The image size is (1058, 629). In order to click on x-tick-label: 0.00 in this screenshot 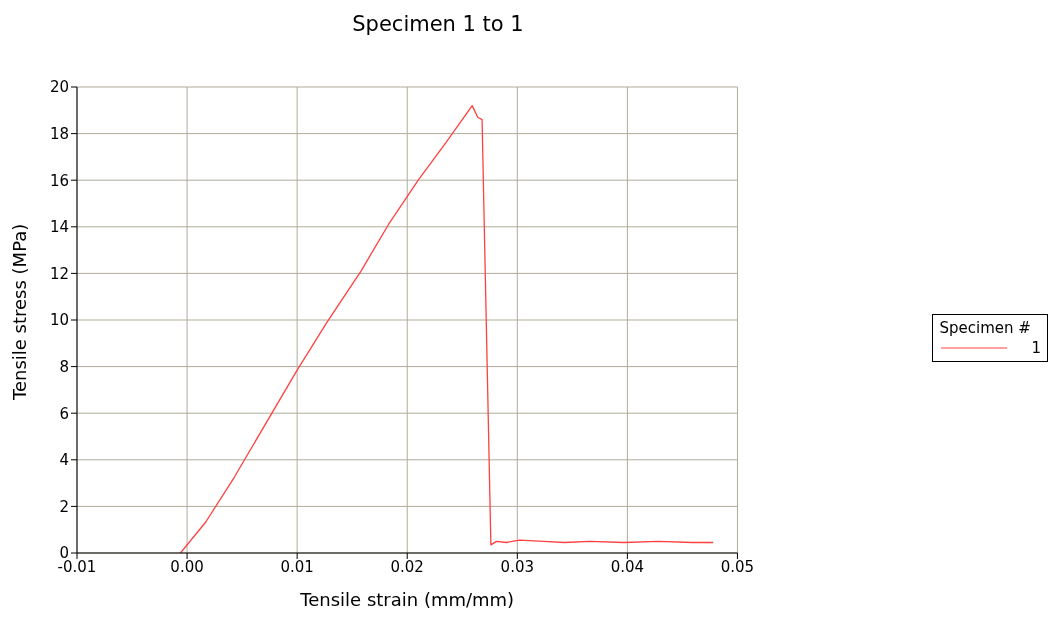, I will do `click(187, 566)`.